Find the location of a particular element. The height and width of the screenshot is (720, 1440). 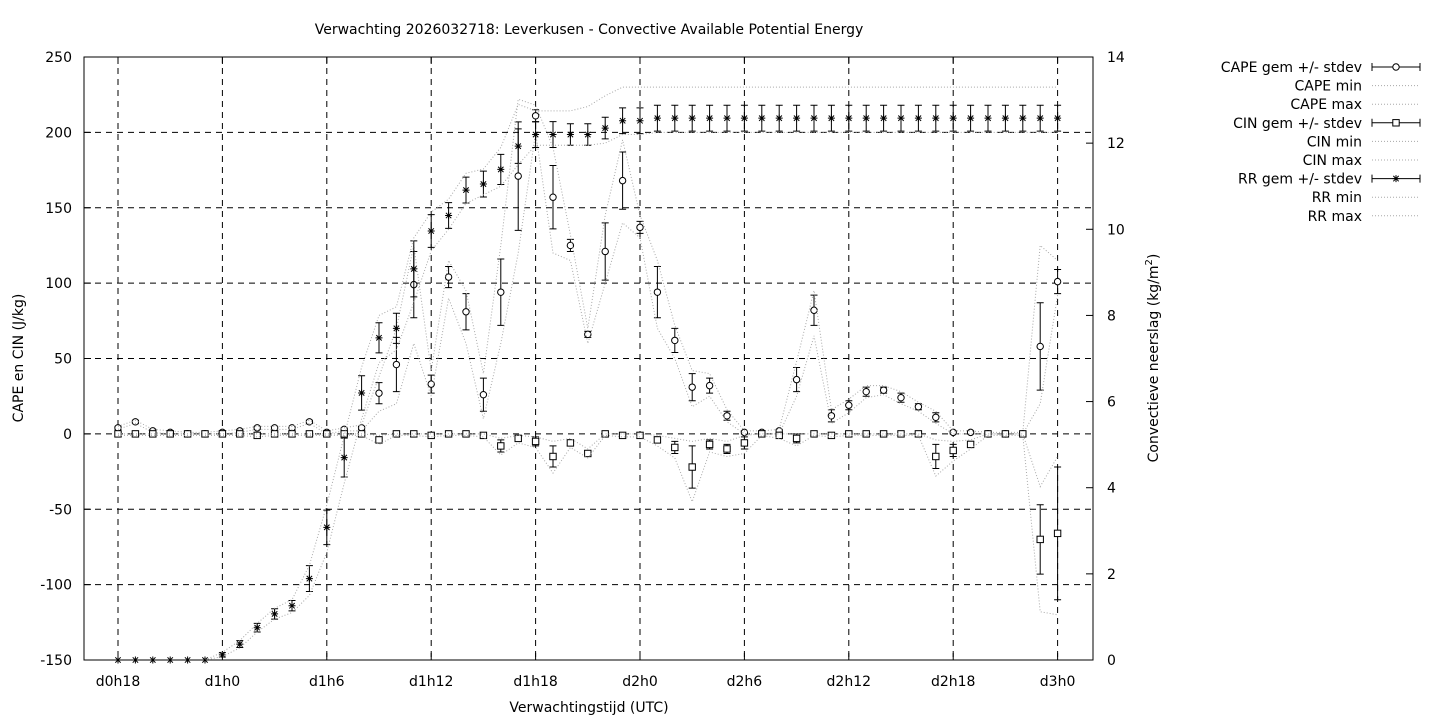

legend-label: RR min is located at coordinates (1337, 198).